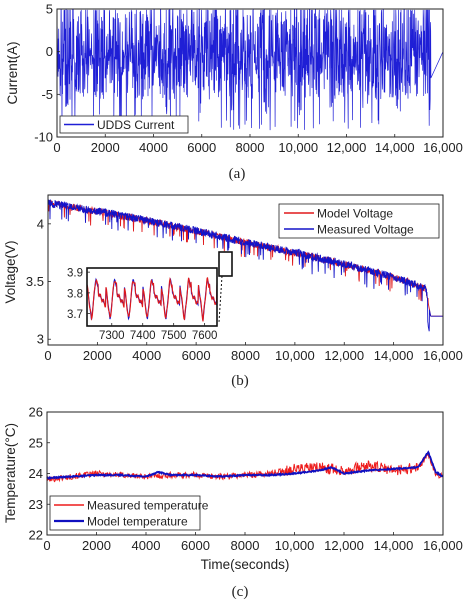 This screenshot has width=474, height=603. I want to click on panel-a-x-tick-label: 2000, so click(105, 147).